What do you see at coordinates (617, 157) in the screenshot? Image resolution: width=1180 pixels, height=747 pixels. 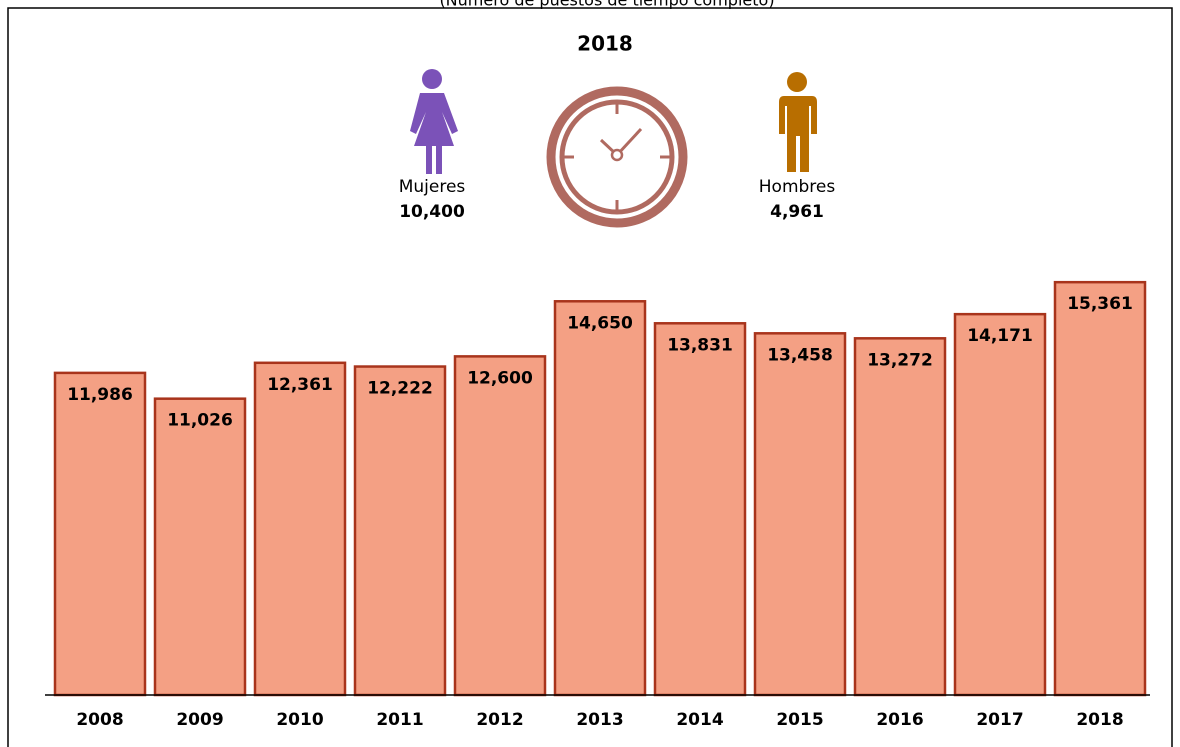 I see `clock-icon` at bounding box center [617, 157].